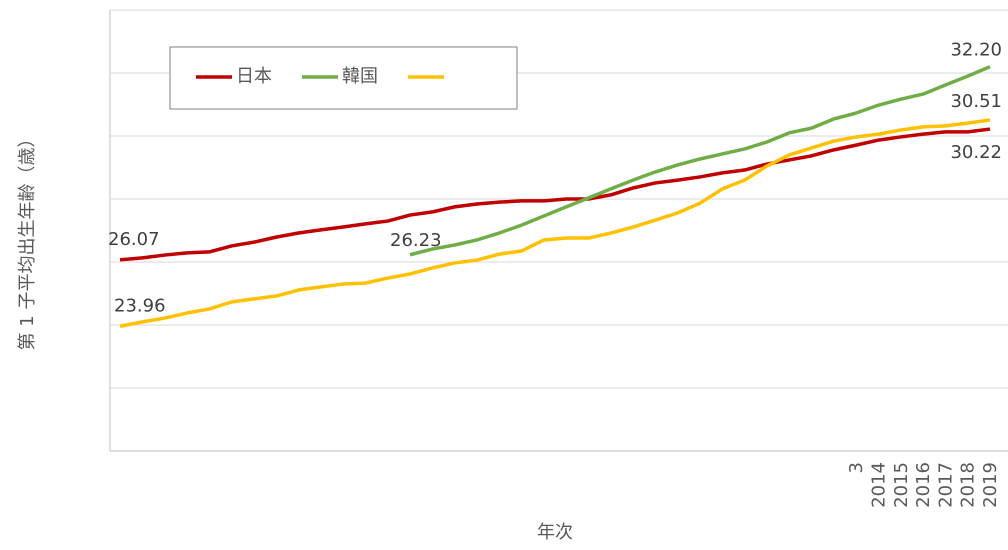 Image resolution: width=1008 pixels, height=550 pixels. What do you see at coordinates (27, 240) in the screenshot?
I see `y-axis-label: 第 1 子平均出生年齢（歳）` at bounding box center [27, 240].